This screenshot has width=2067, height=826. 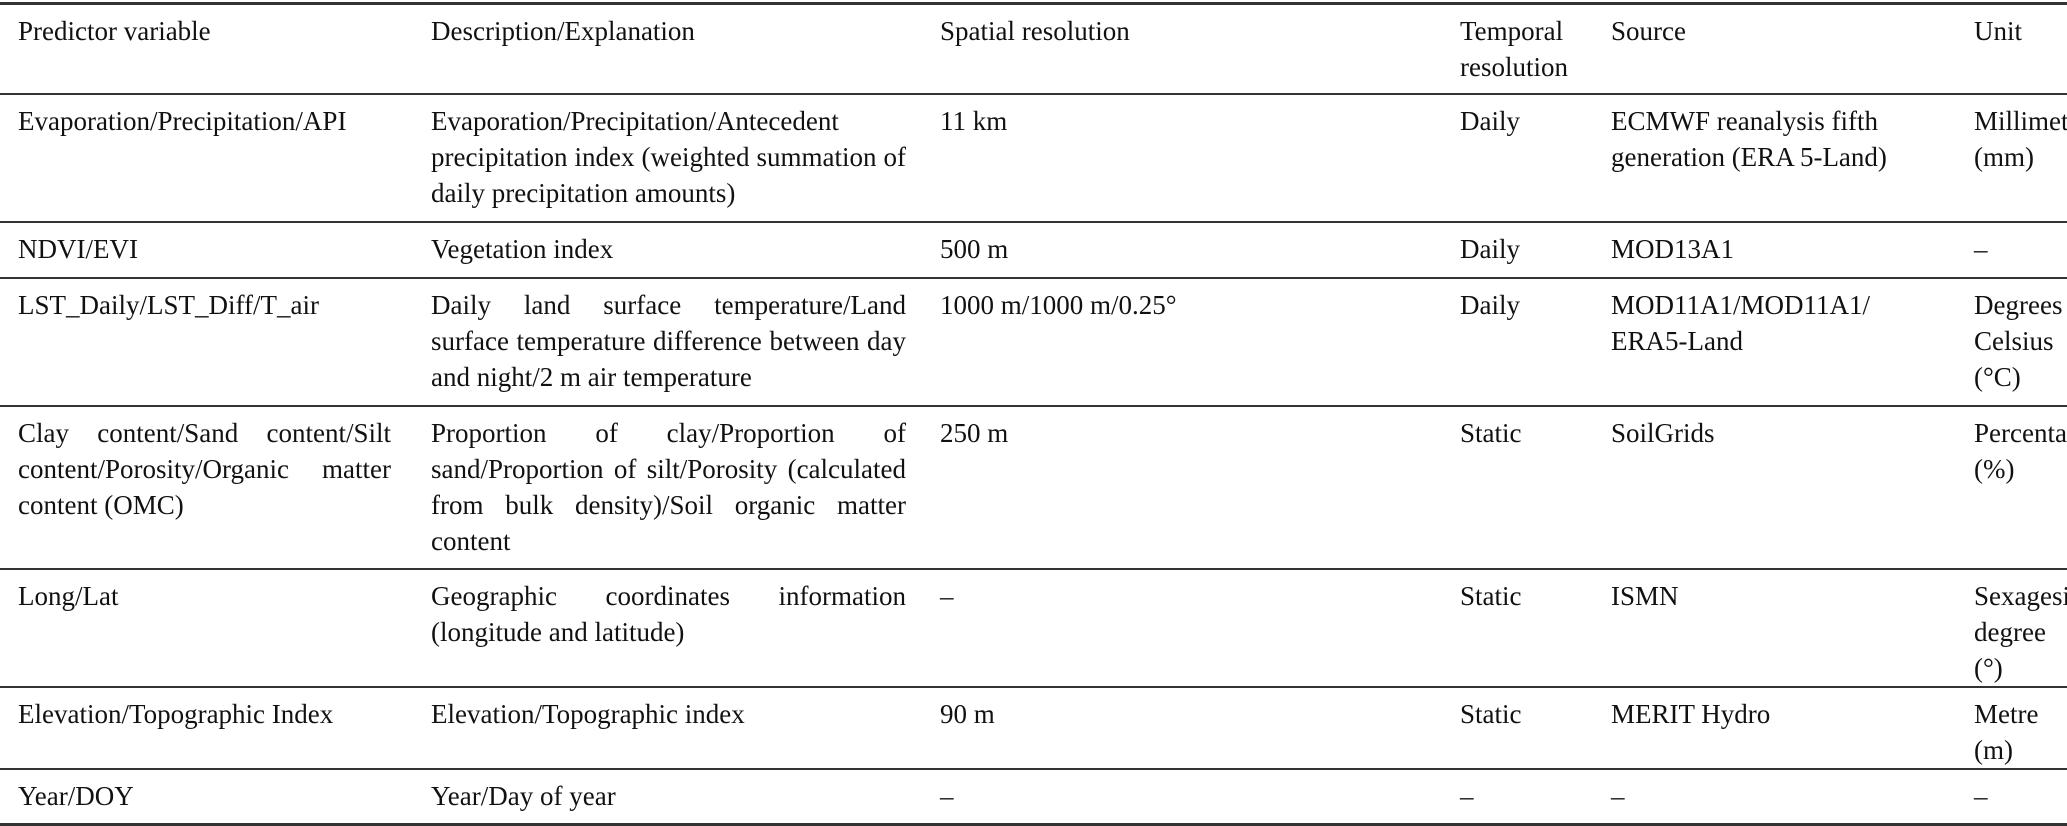 What do you see at coordinates (1691, 713) in the screenshot?
I see `cell-source: MERIT Hydro` at bounding box center [1691, 713].